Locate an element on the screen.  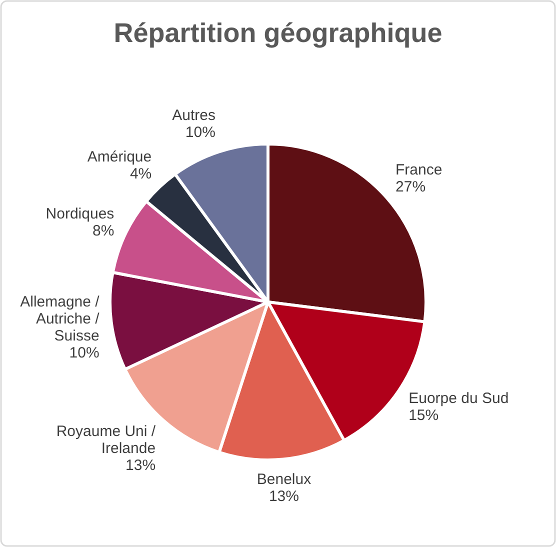
slice-label: Nordiques is located at coordinates (80, 213).